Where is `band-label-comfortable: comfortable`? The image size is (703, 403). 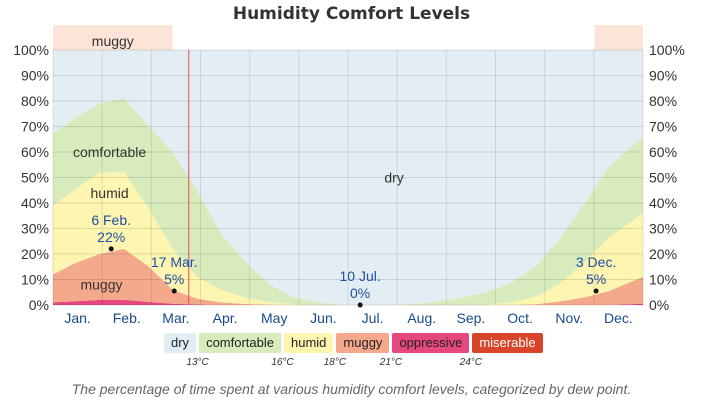 band-label-comfortable: comfortable is located at coordinates (109, 152).